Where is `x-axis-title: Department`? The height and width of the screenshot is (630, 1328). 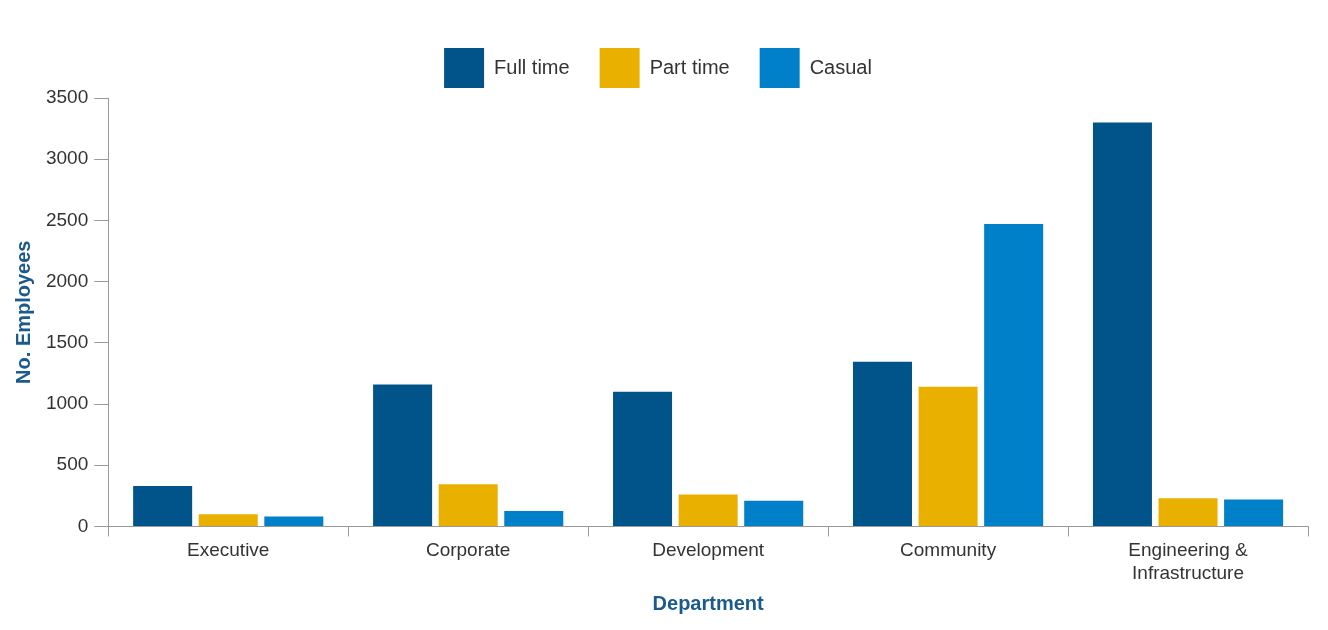
x-axis-title: Department is located at coordinates (708, 602).